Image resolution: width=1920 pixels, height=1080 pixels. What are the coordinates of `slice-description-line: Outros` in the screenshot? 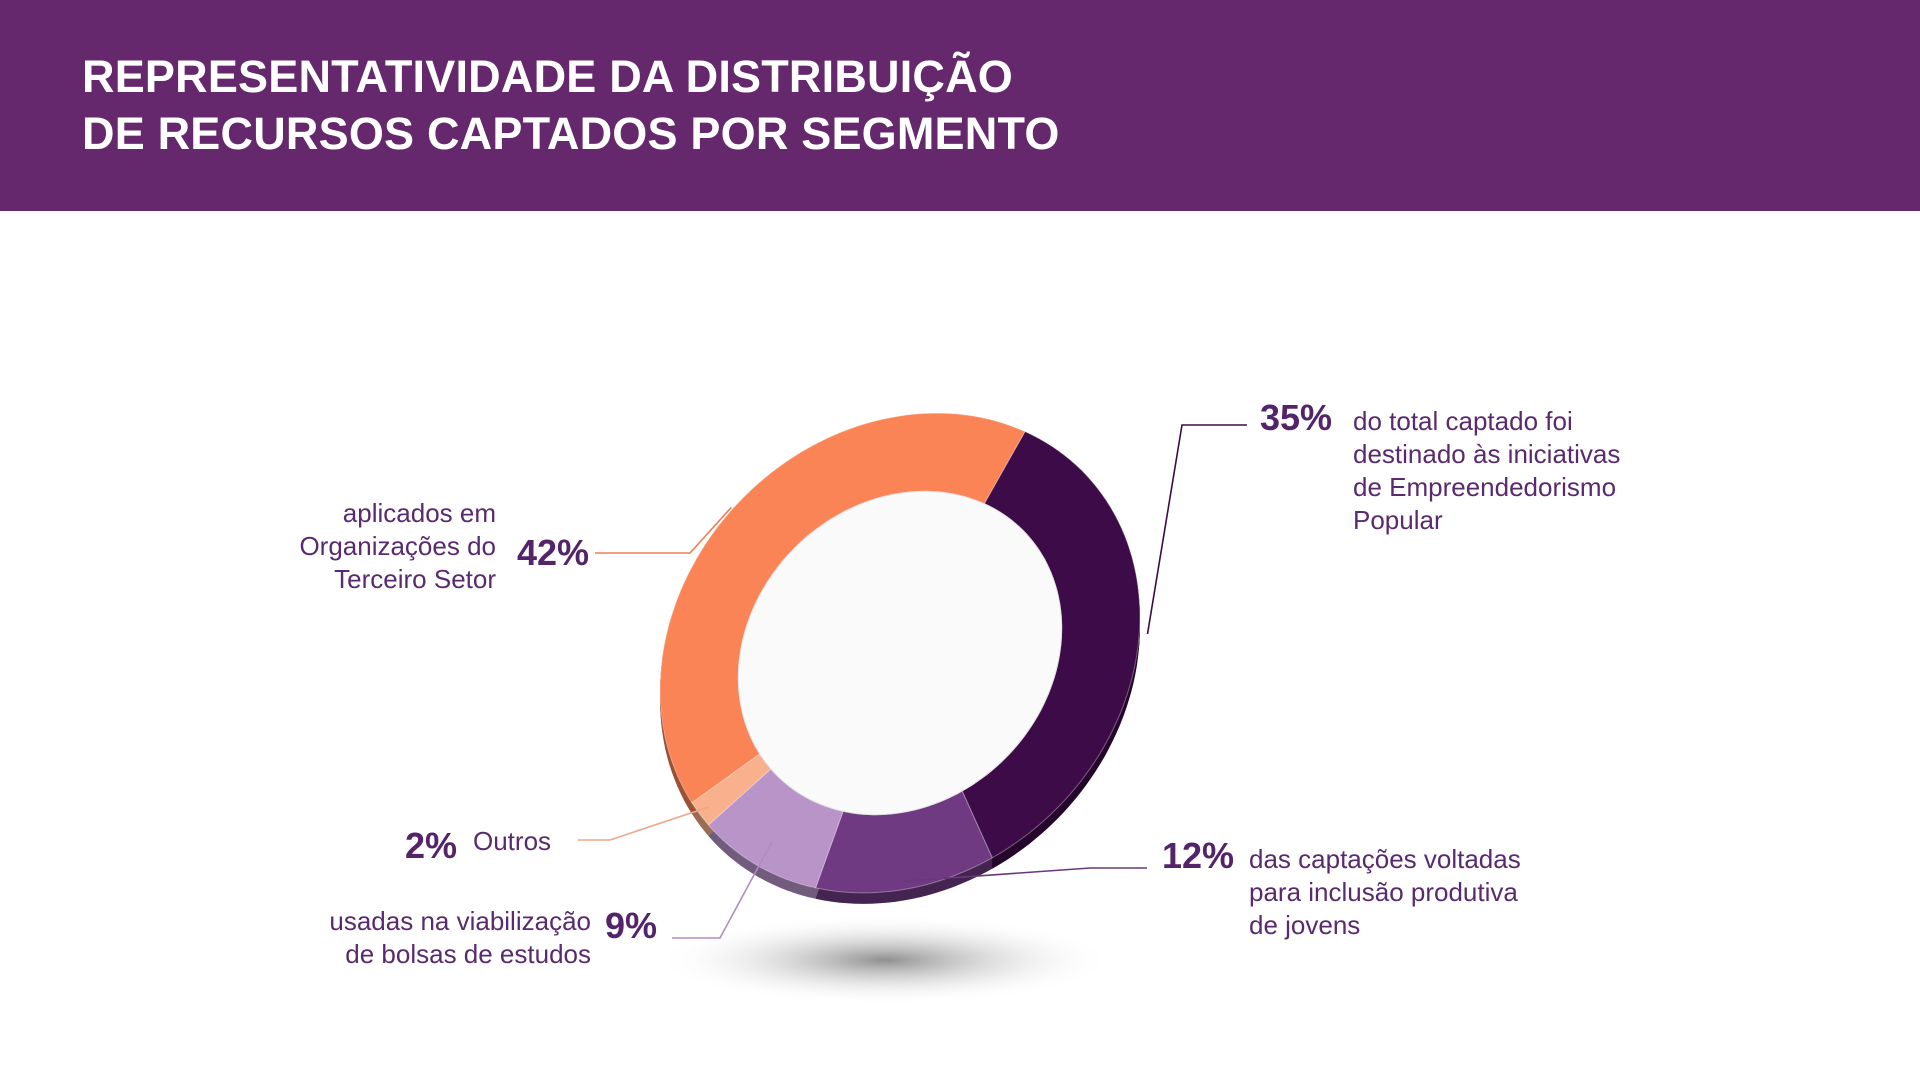 It's located at (512, 841).